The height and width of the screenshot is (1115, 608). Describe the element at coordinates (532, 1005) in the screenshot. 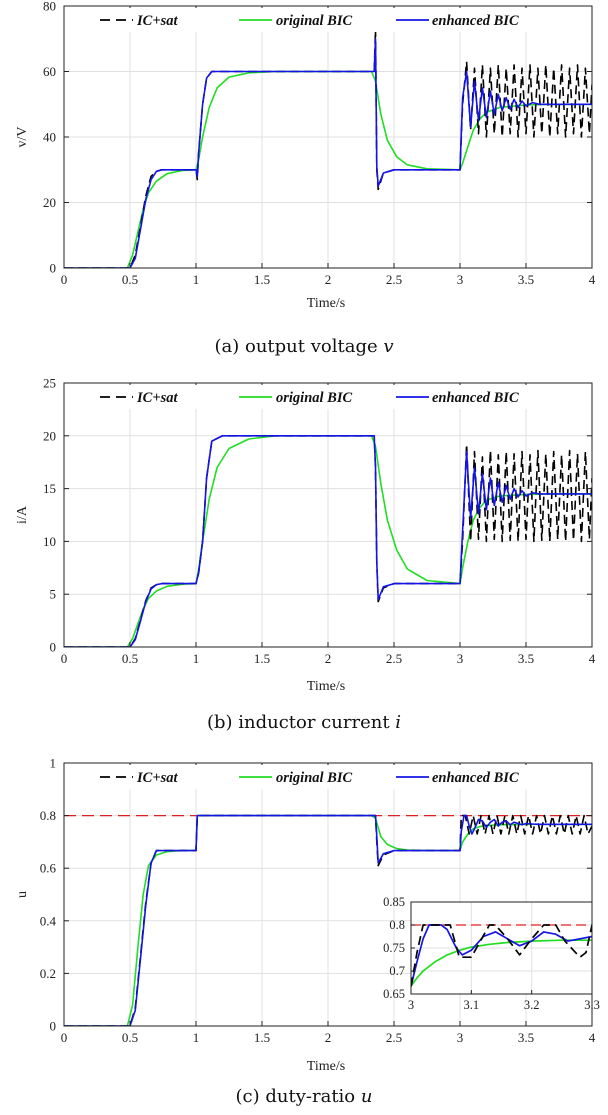

I see `inset-x-tick-label: 3.2` at that location.